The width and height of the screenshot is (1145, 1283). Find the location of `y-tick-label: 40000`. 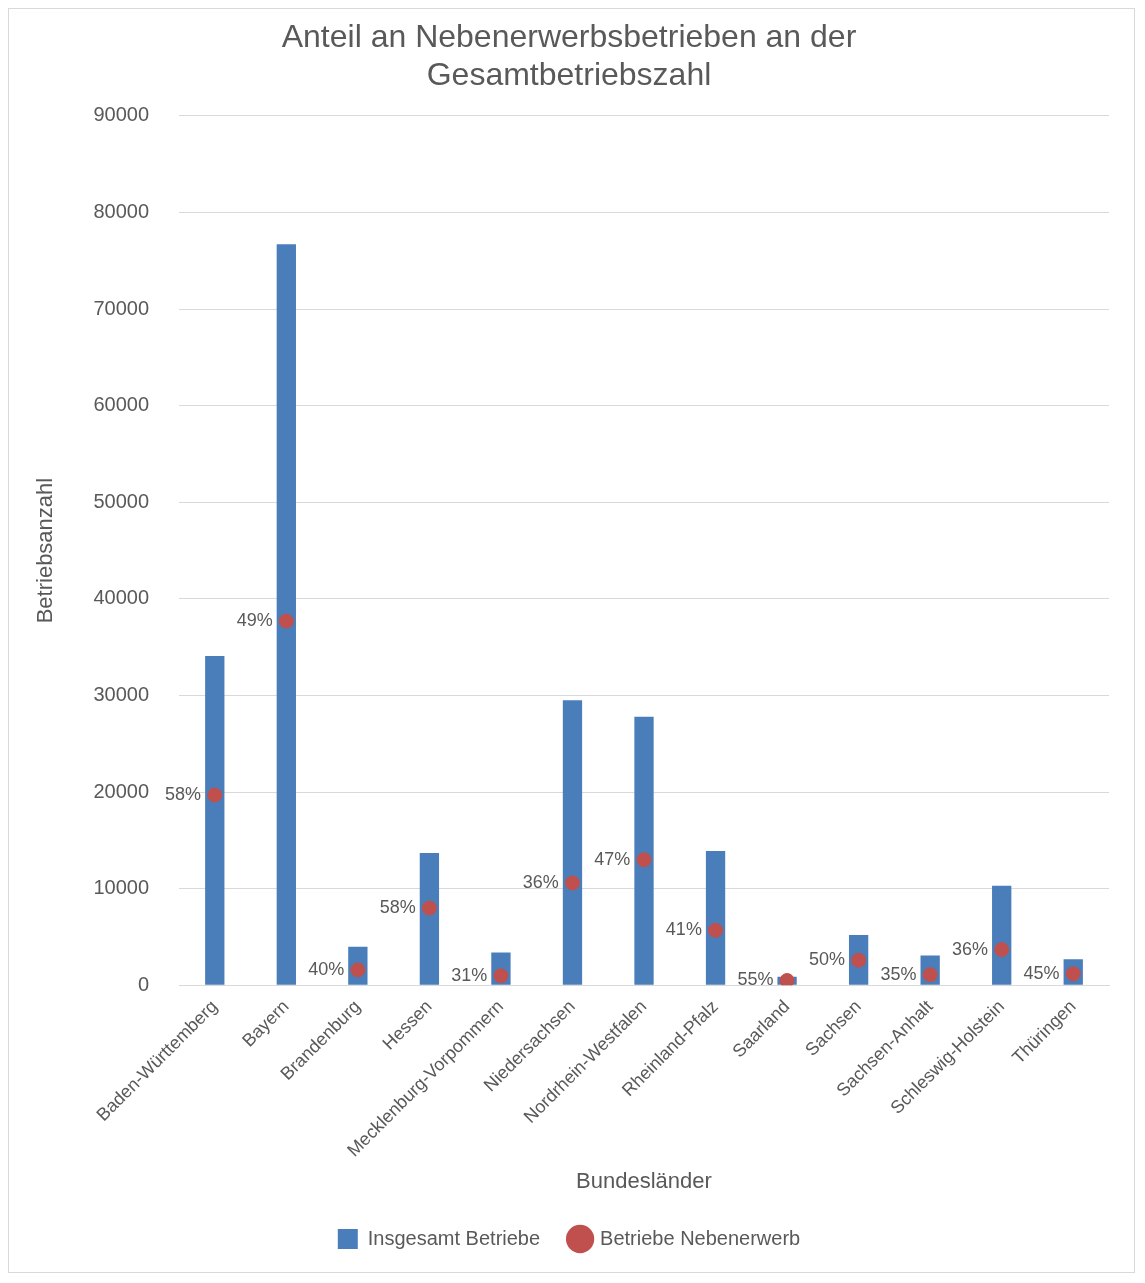

y-tick-label: 40000 is located at coordinates (121, 597).